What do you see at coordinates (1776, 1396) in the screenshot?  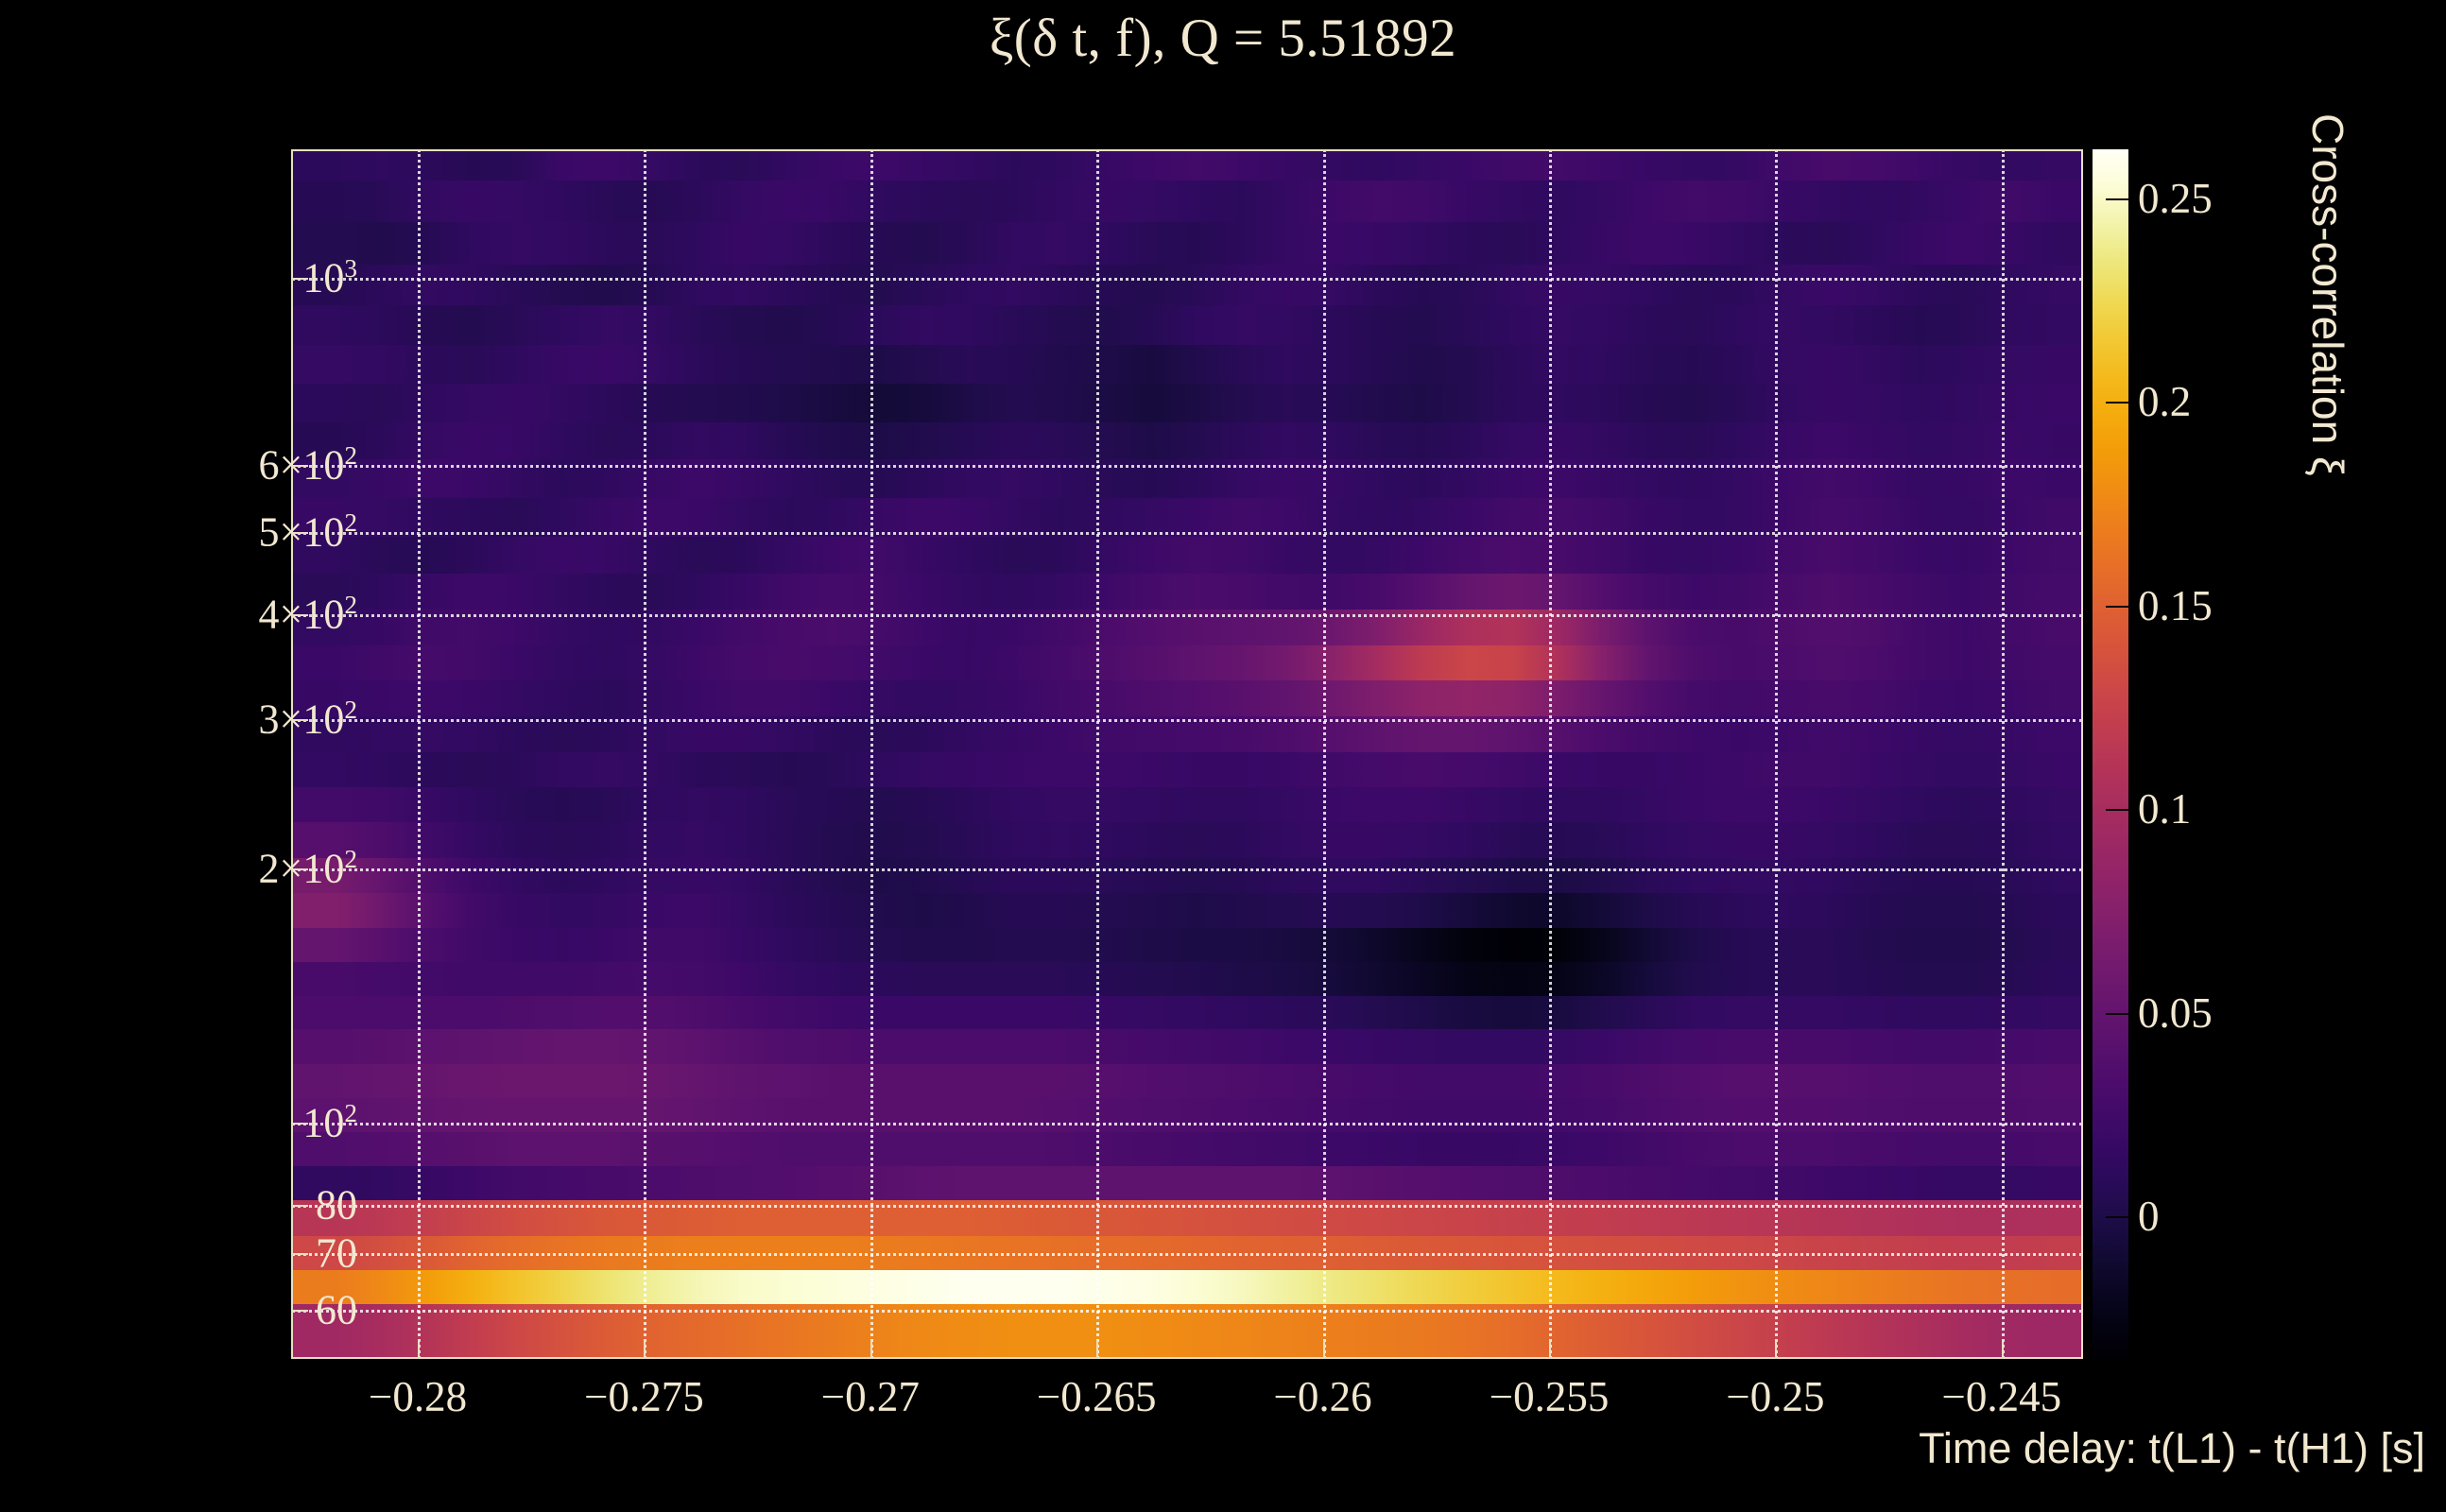 I see `x-axis-tick-label: −0.25` at bounding box center [1776, 1396].